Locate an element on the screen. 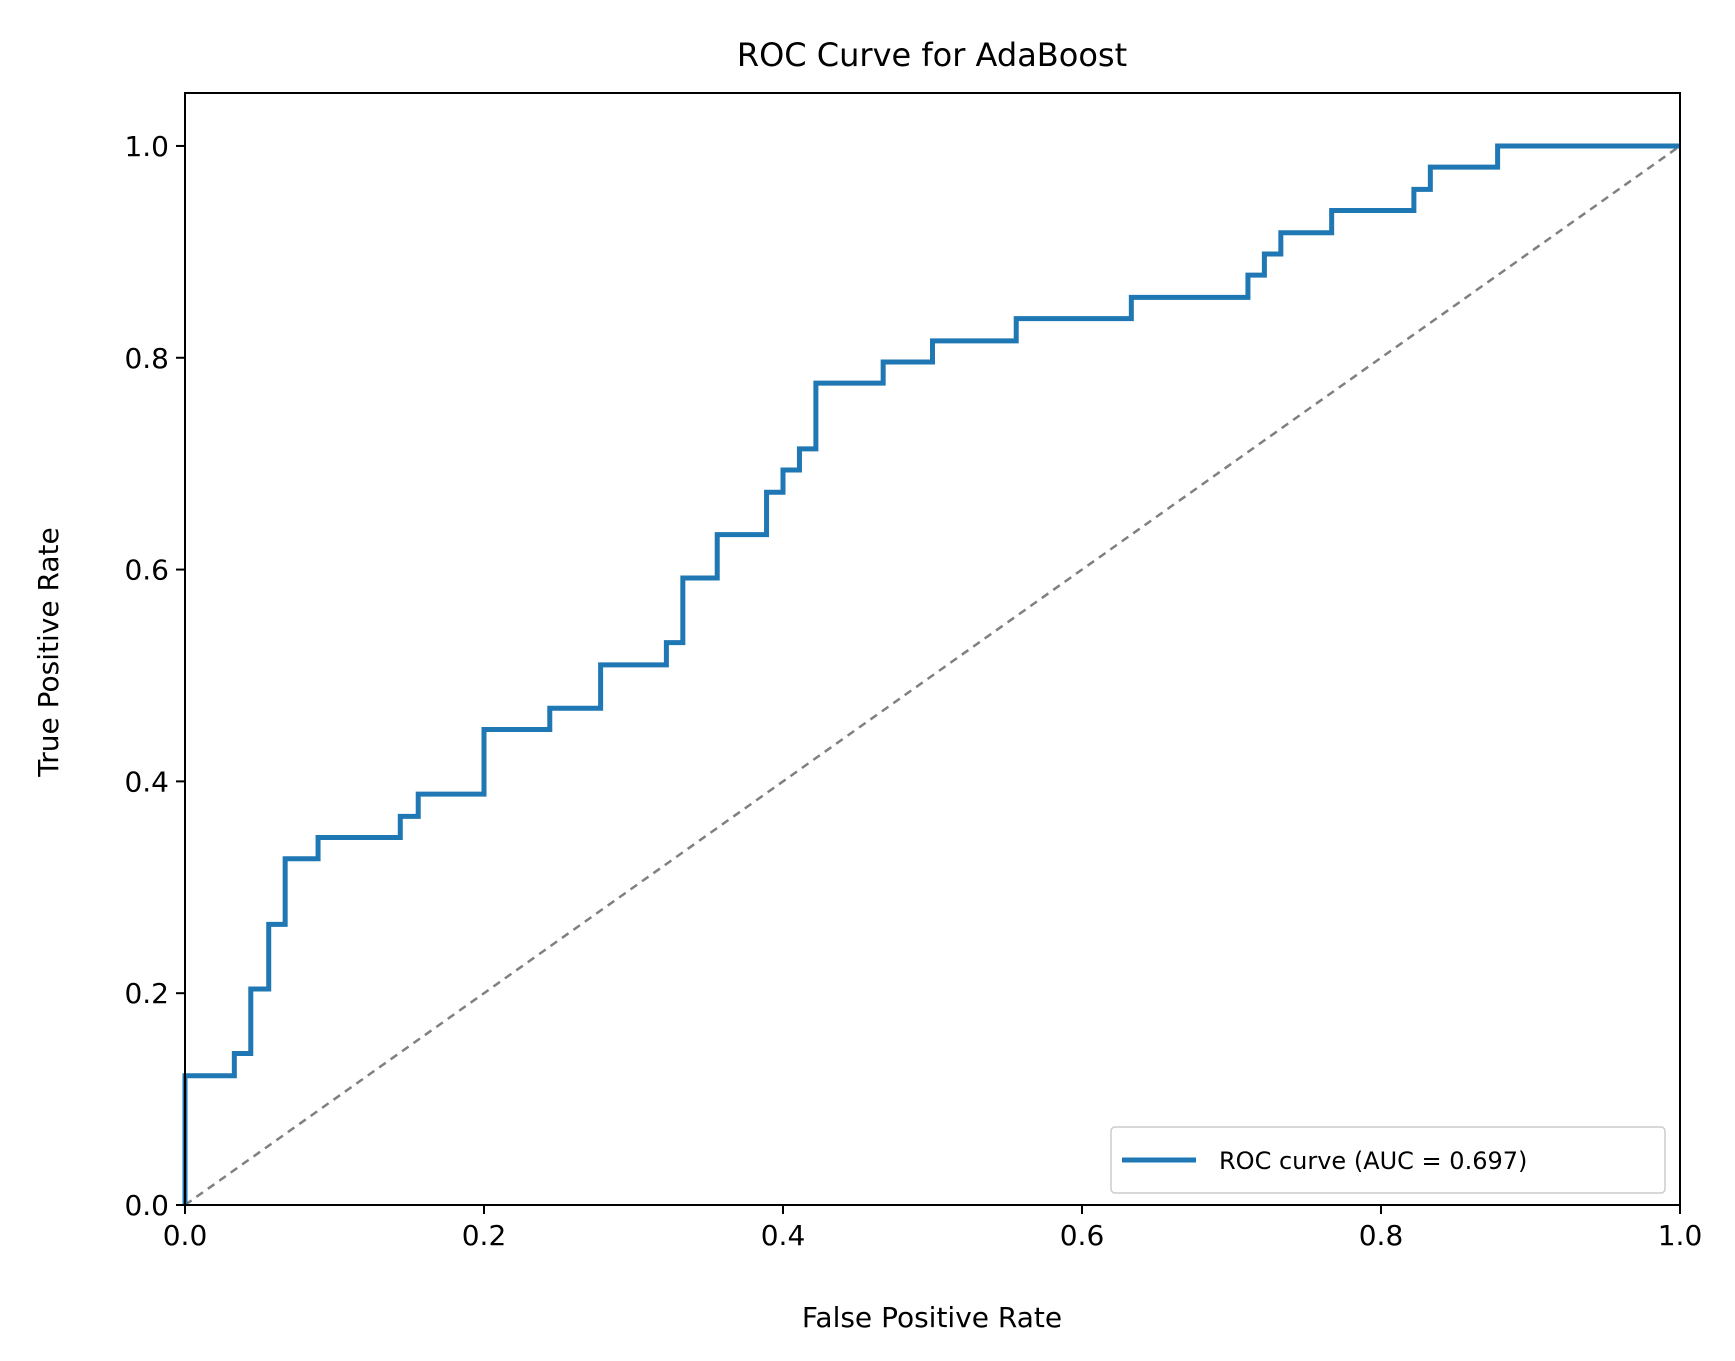  x-tick-label: 1.0 is located at coordinates (1680, 1235).